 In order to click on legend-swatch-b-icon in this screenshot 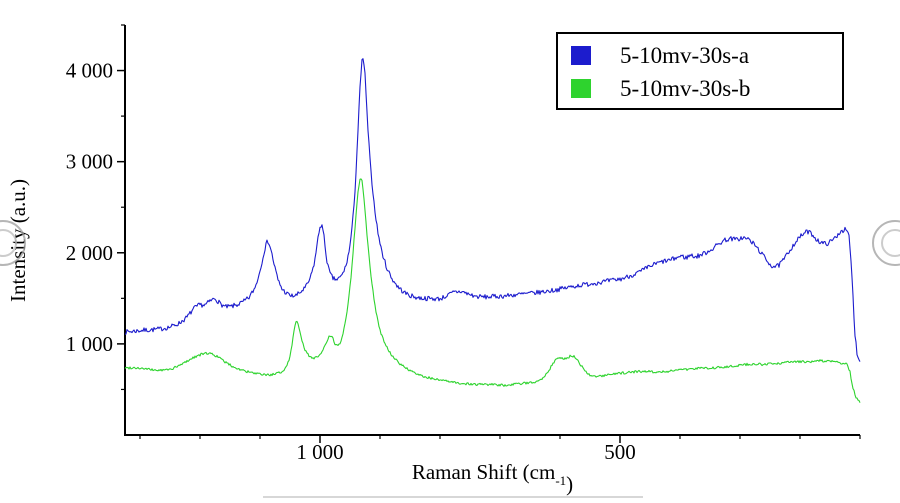, I will do `click(581, 88)`.